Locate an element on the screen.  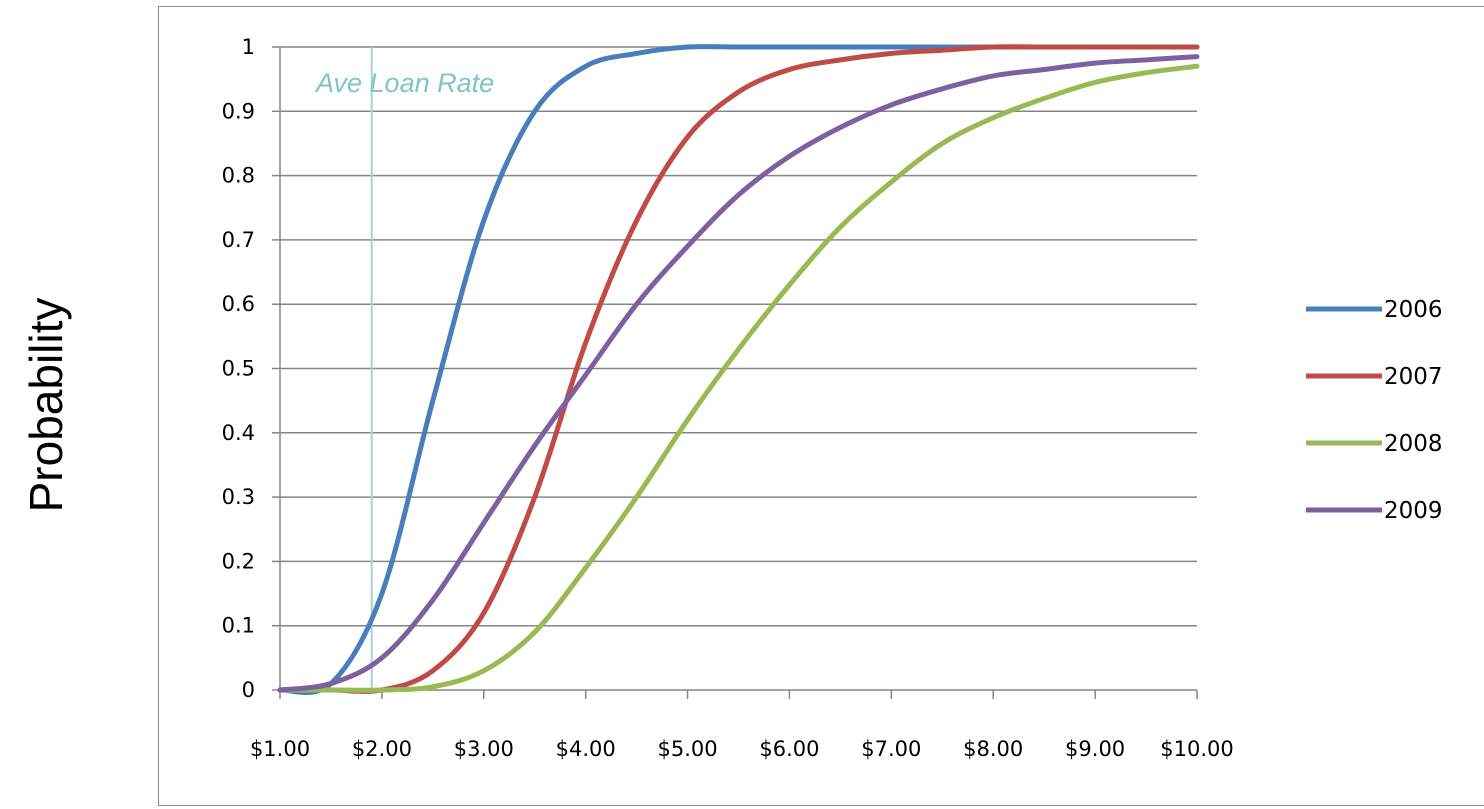
legend-label-2007: 2007 is located at coordinates (1413, 377).